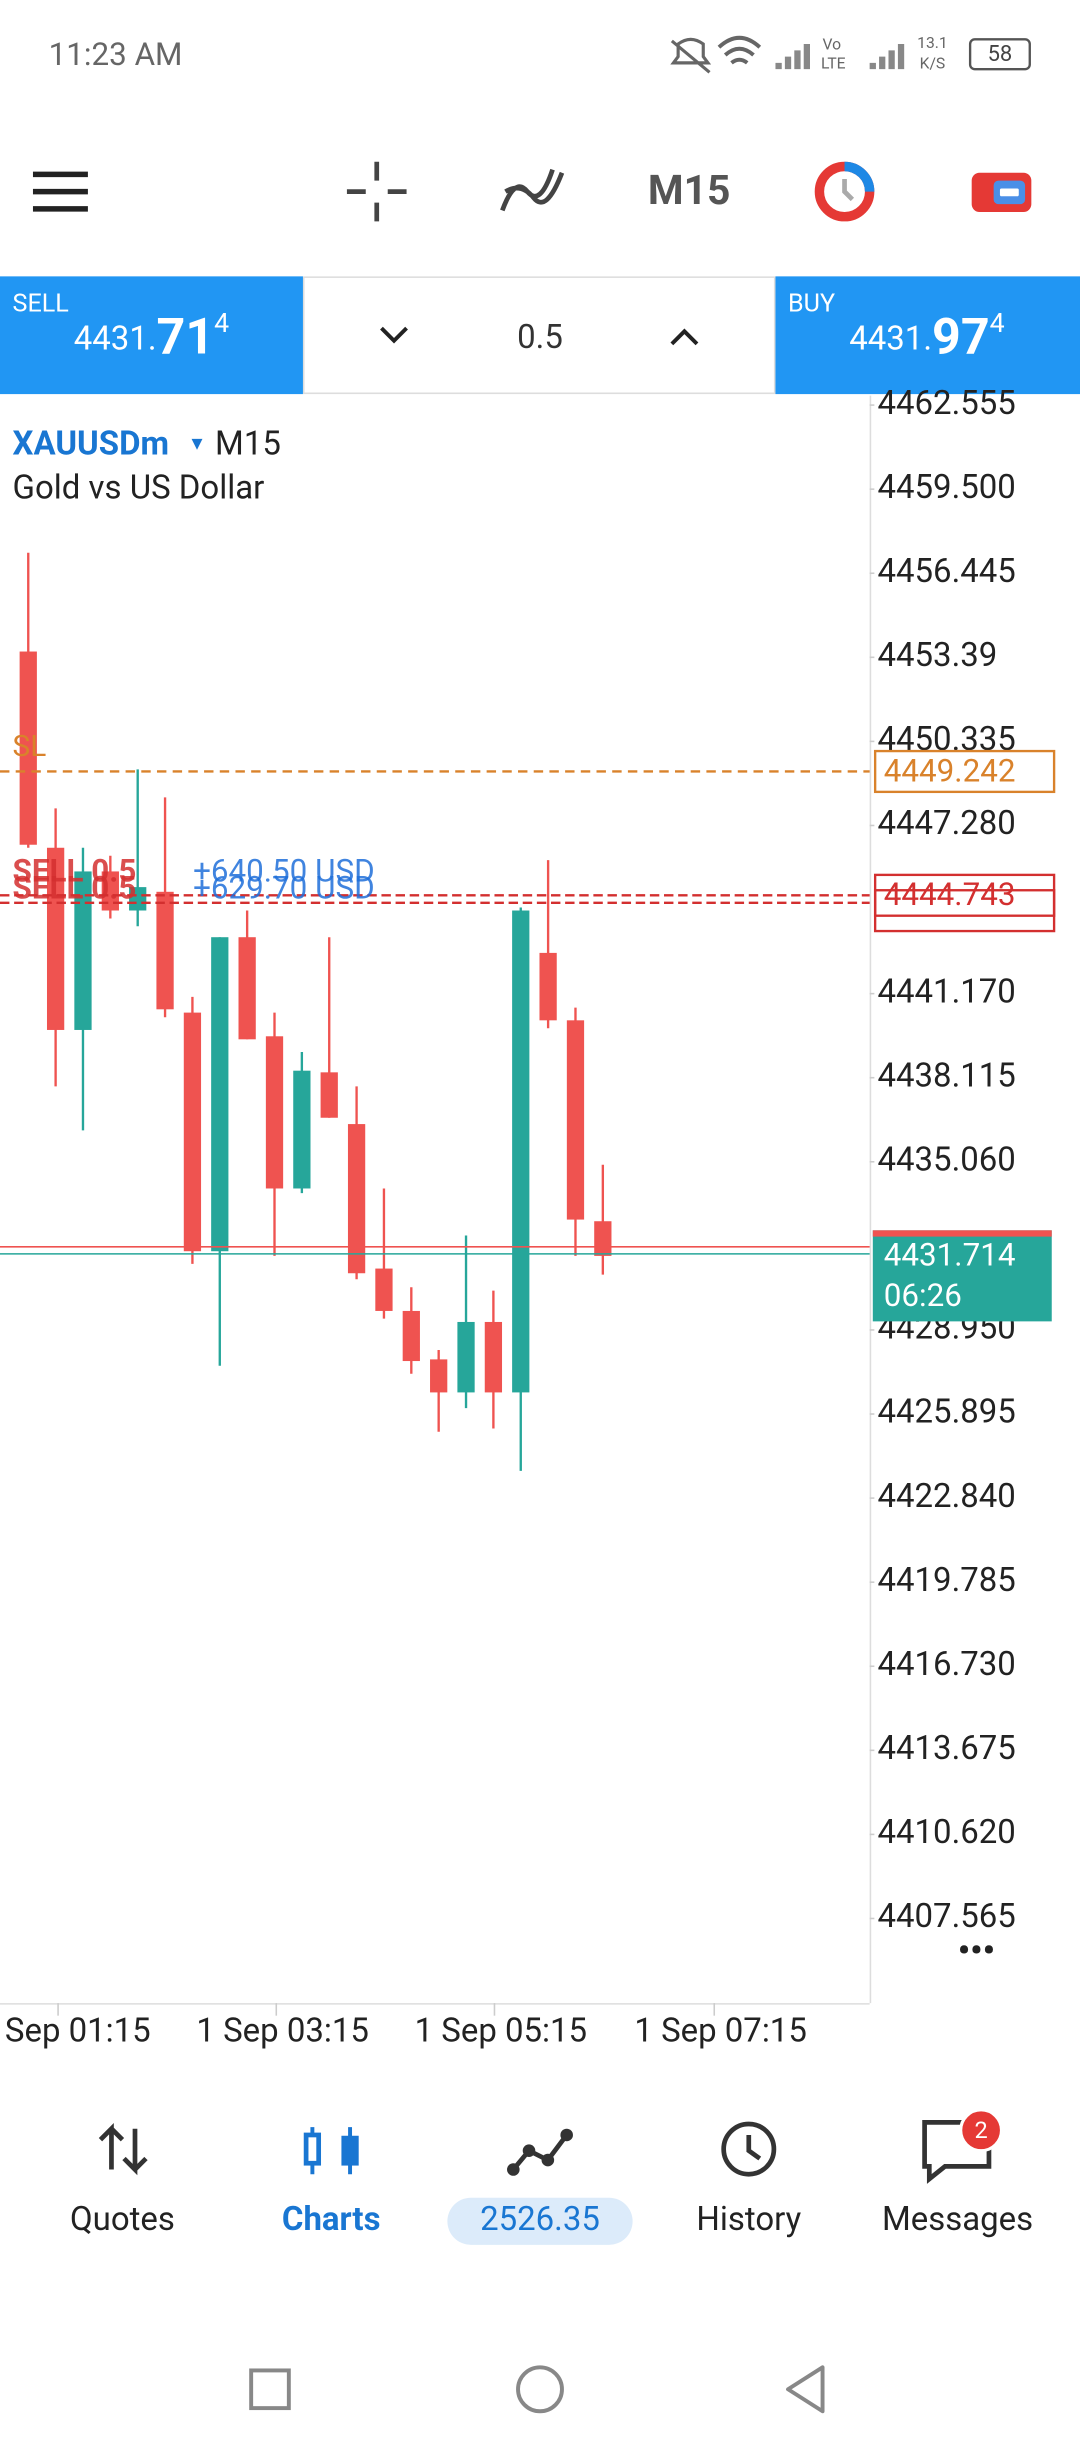 The image size is (1080, 2460). What do you see at coordinates (947, 1916) in the screenshot?
I see `y-tick-label: 4407.565` at bounding box center [947, 1916].